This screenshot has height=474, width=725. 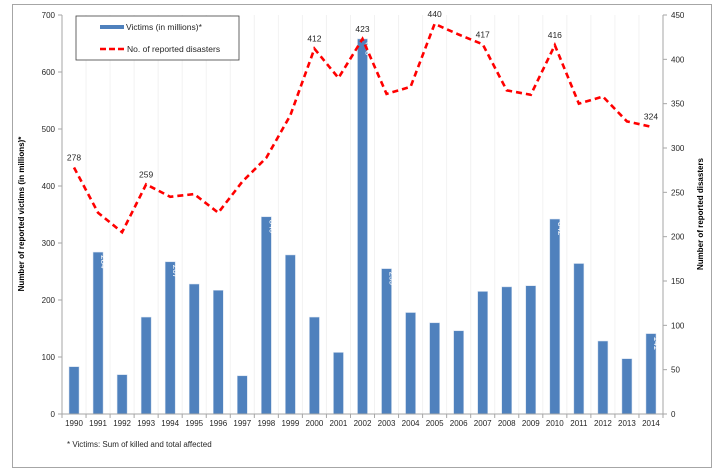 What do you see at coordinates (678, 148) in the screenshot?
I see `right-tick-label: 300` at bounding box center [678, 148].